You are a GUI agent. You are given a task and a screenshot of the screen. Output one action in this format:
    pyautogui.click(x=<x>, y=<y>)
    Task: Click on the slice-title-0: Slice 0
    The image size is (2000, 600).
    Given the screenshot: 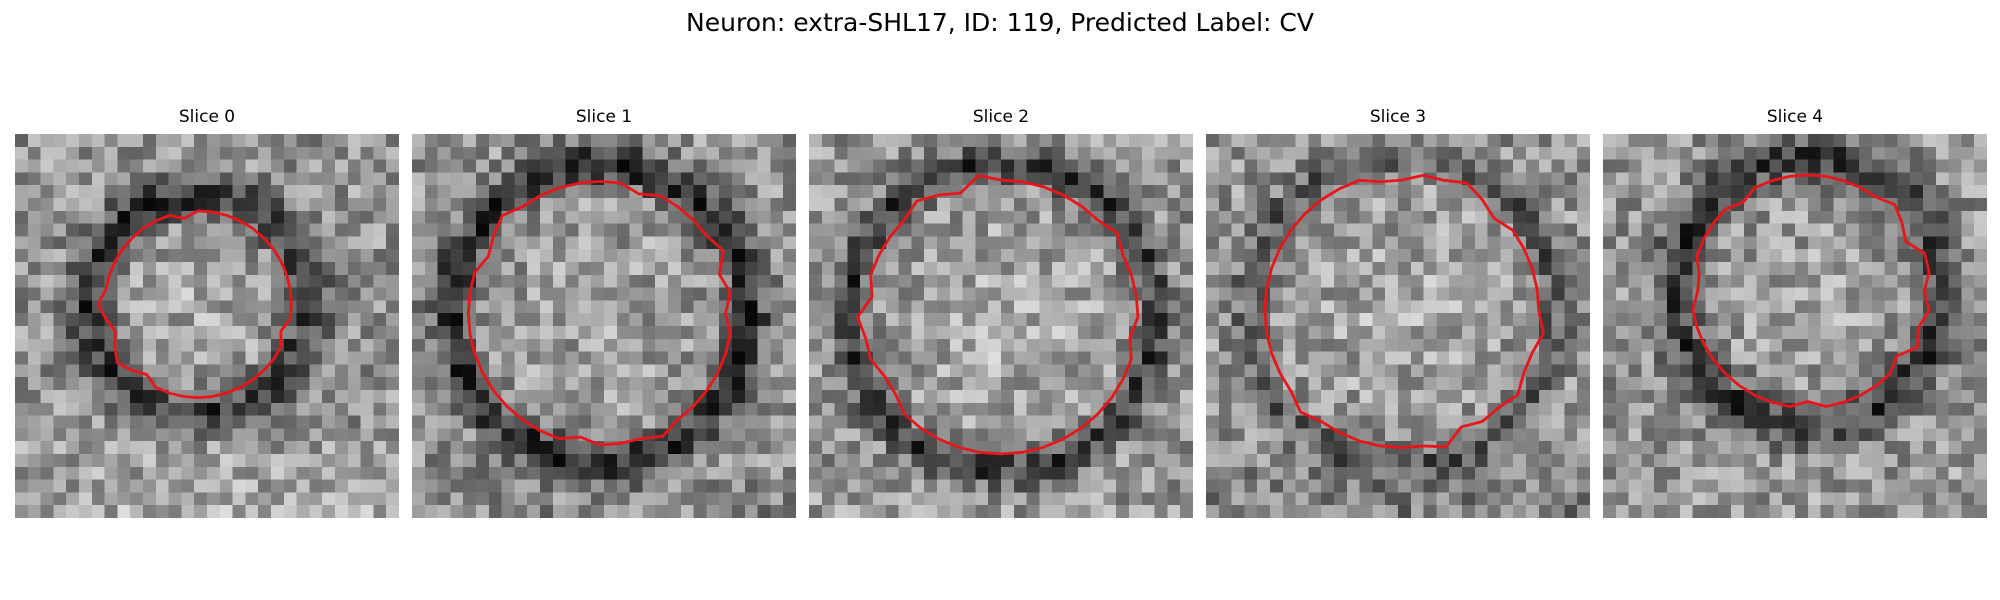 What is the action you would take?
    pyautogui.click(x=207, y=117)
    